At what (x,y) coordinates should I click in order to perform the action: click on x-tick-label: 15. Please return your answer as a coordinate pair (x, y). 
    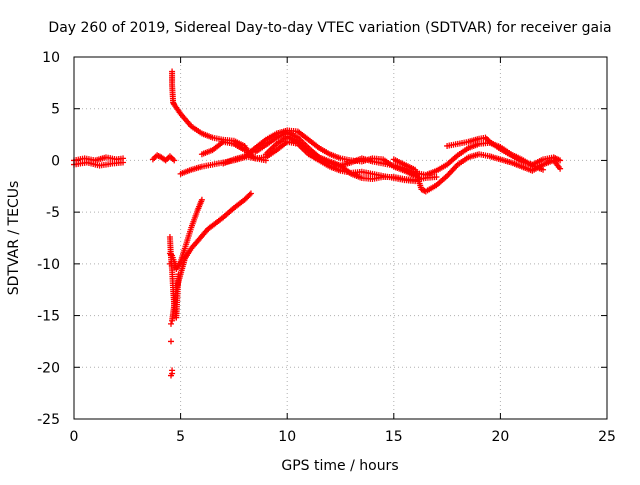
    Looking at the image, I should click on (394, 437).